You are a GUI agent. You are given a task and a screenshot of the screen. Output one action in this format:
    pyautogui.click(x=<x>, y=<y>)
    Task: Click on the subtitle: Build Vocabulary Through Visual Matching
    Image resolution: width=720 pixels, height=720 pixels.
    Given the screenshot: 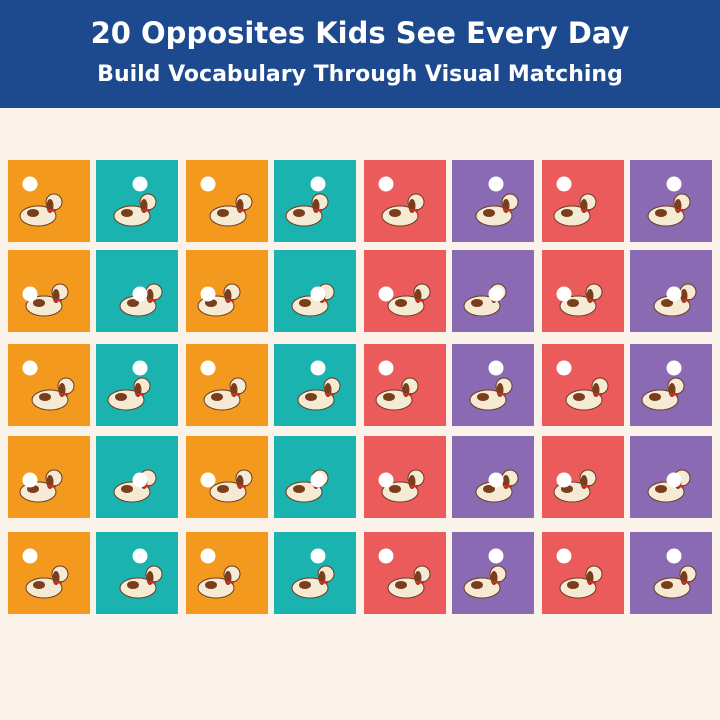 What is the action you would take?
    pyautogui.click(x=360, y=74)
    